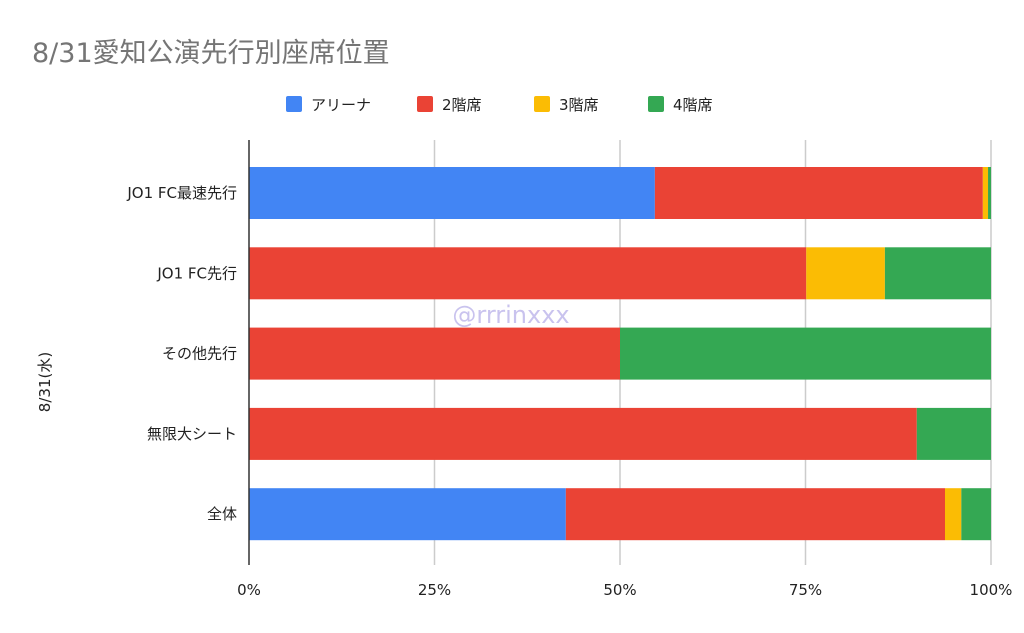 The height and width of the screenshot is (633, 1024). I want to click on category-label: JO1 FC最速先行, so click(181, 193).